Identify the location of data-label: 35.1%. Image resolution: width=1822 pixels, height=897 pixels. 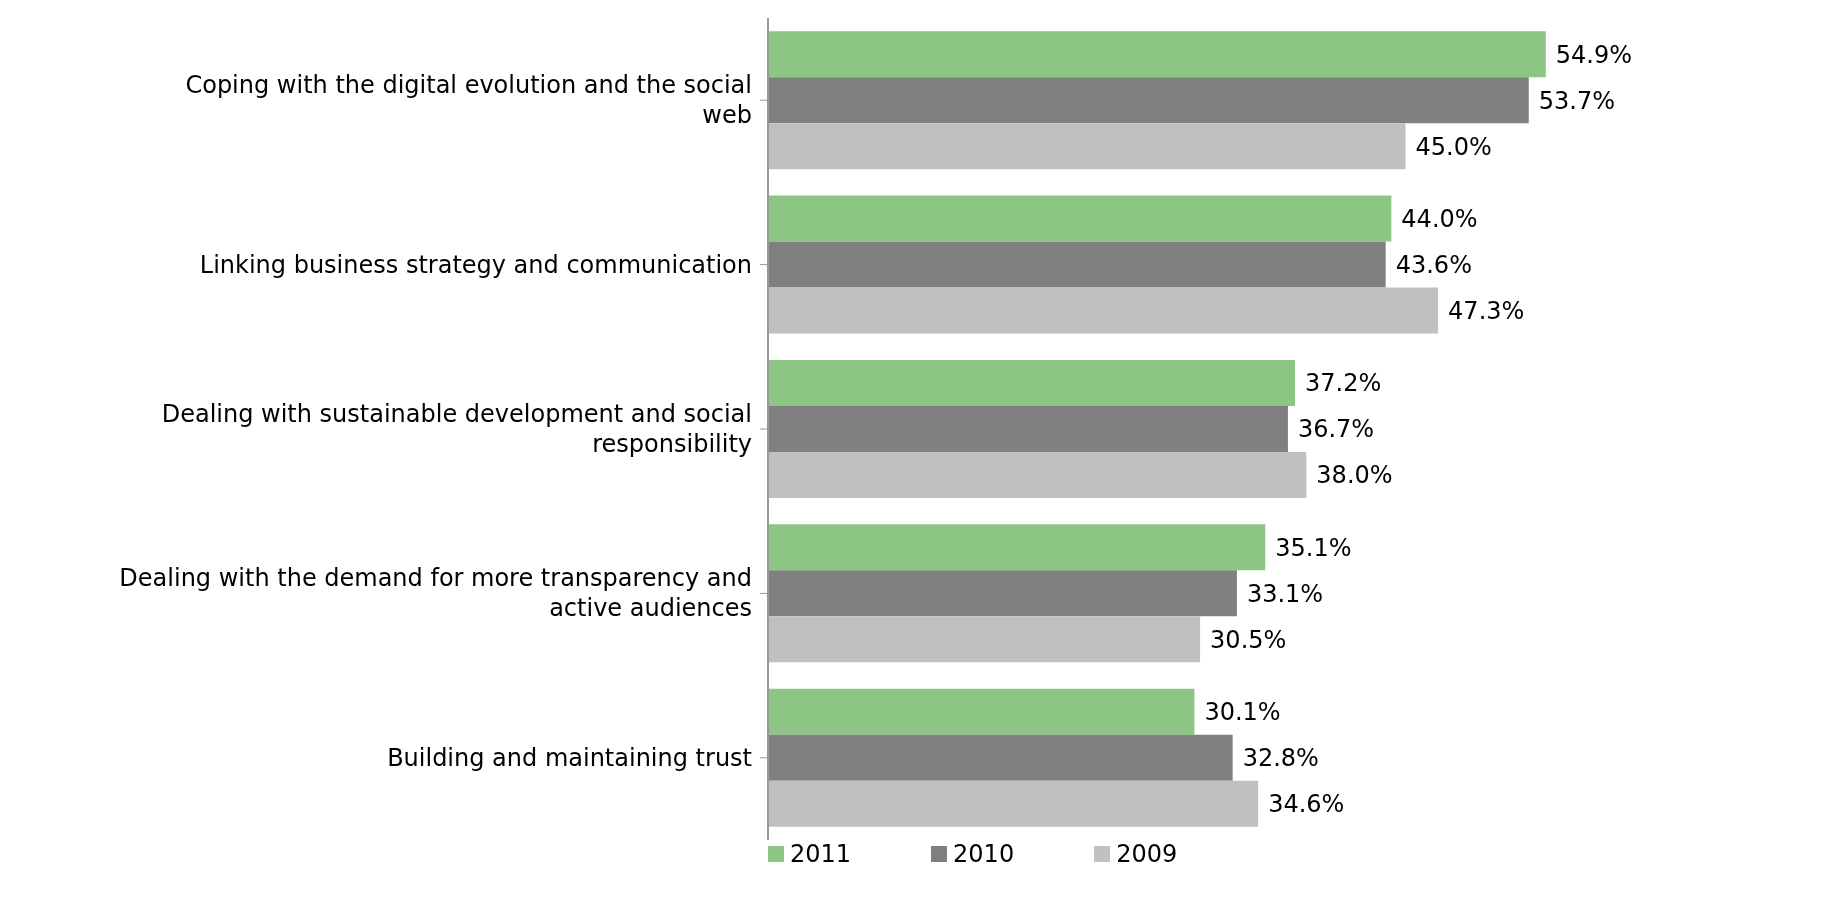
(1313, 547).